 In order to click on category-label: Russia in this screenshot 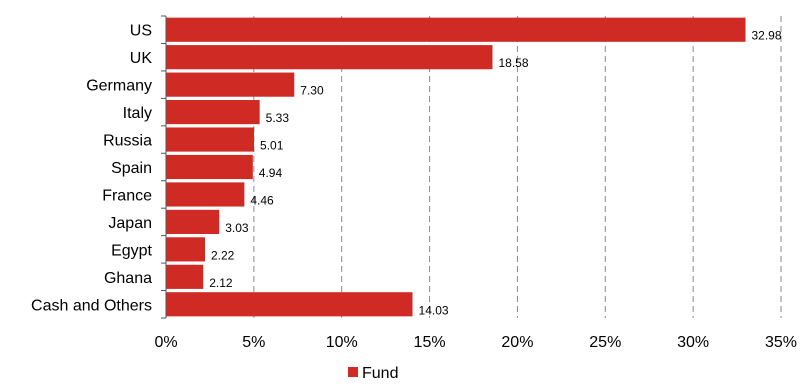, I will do `click(127, 141)`.